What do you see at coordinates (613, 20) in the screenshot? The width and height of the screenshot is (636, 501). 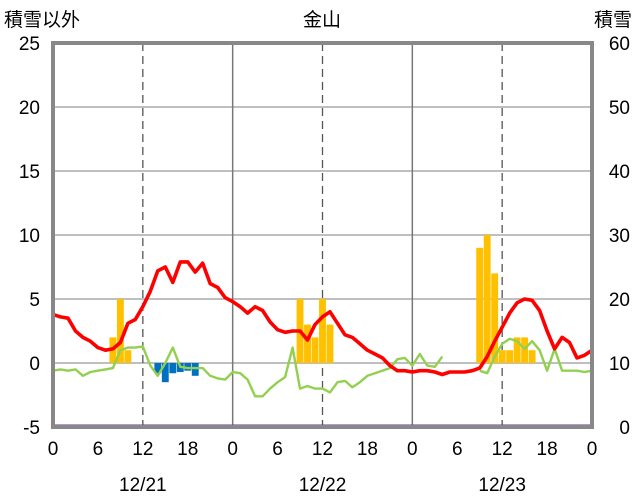 I see `right-axis-label: 積雪` at bounding box center [613, 20].